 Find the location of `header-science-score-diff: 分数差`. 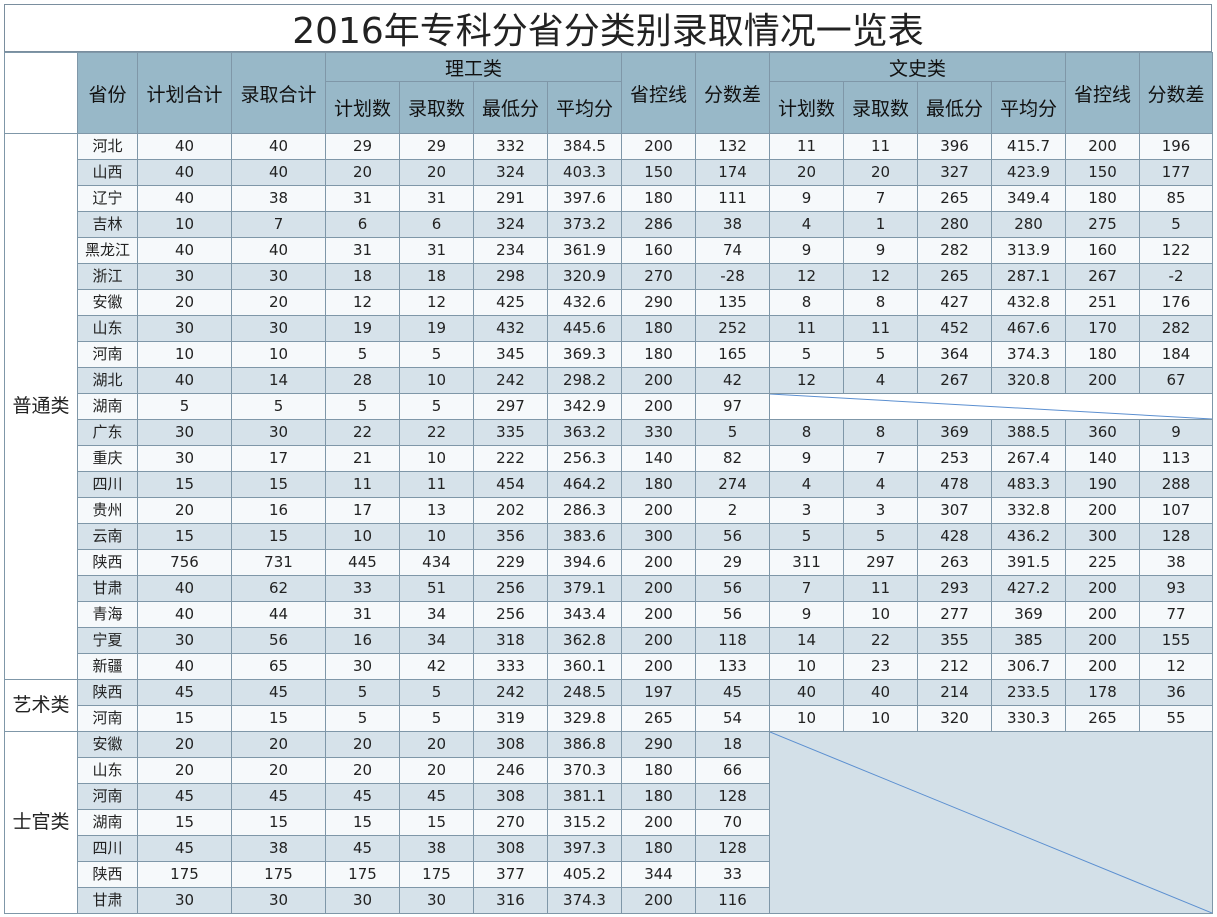

header-science-score-diff: 分数差 is located at coordinates (733, 93).